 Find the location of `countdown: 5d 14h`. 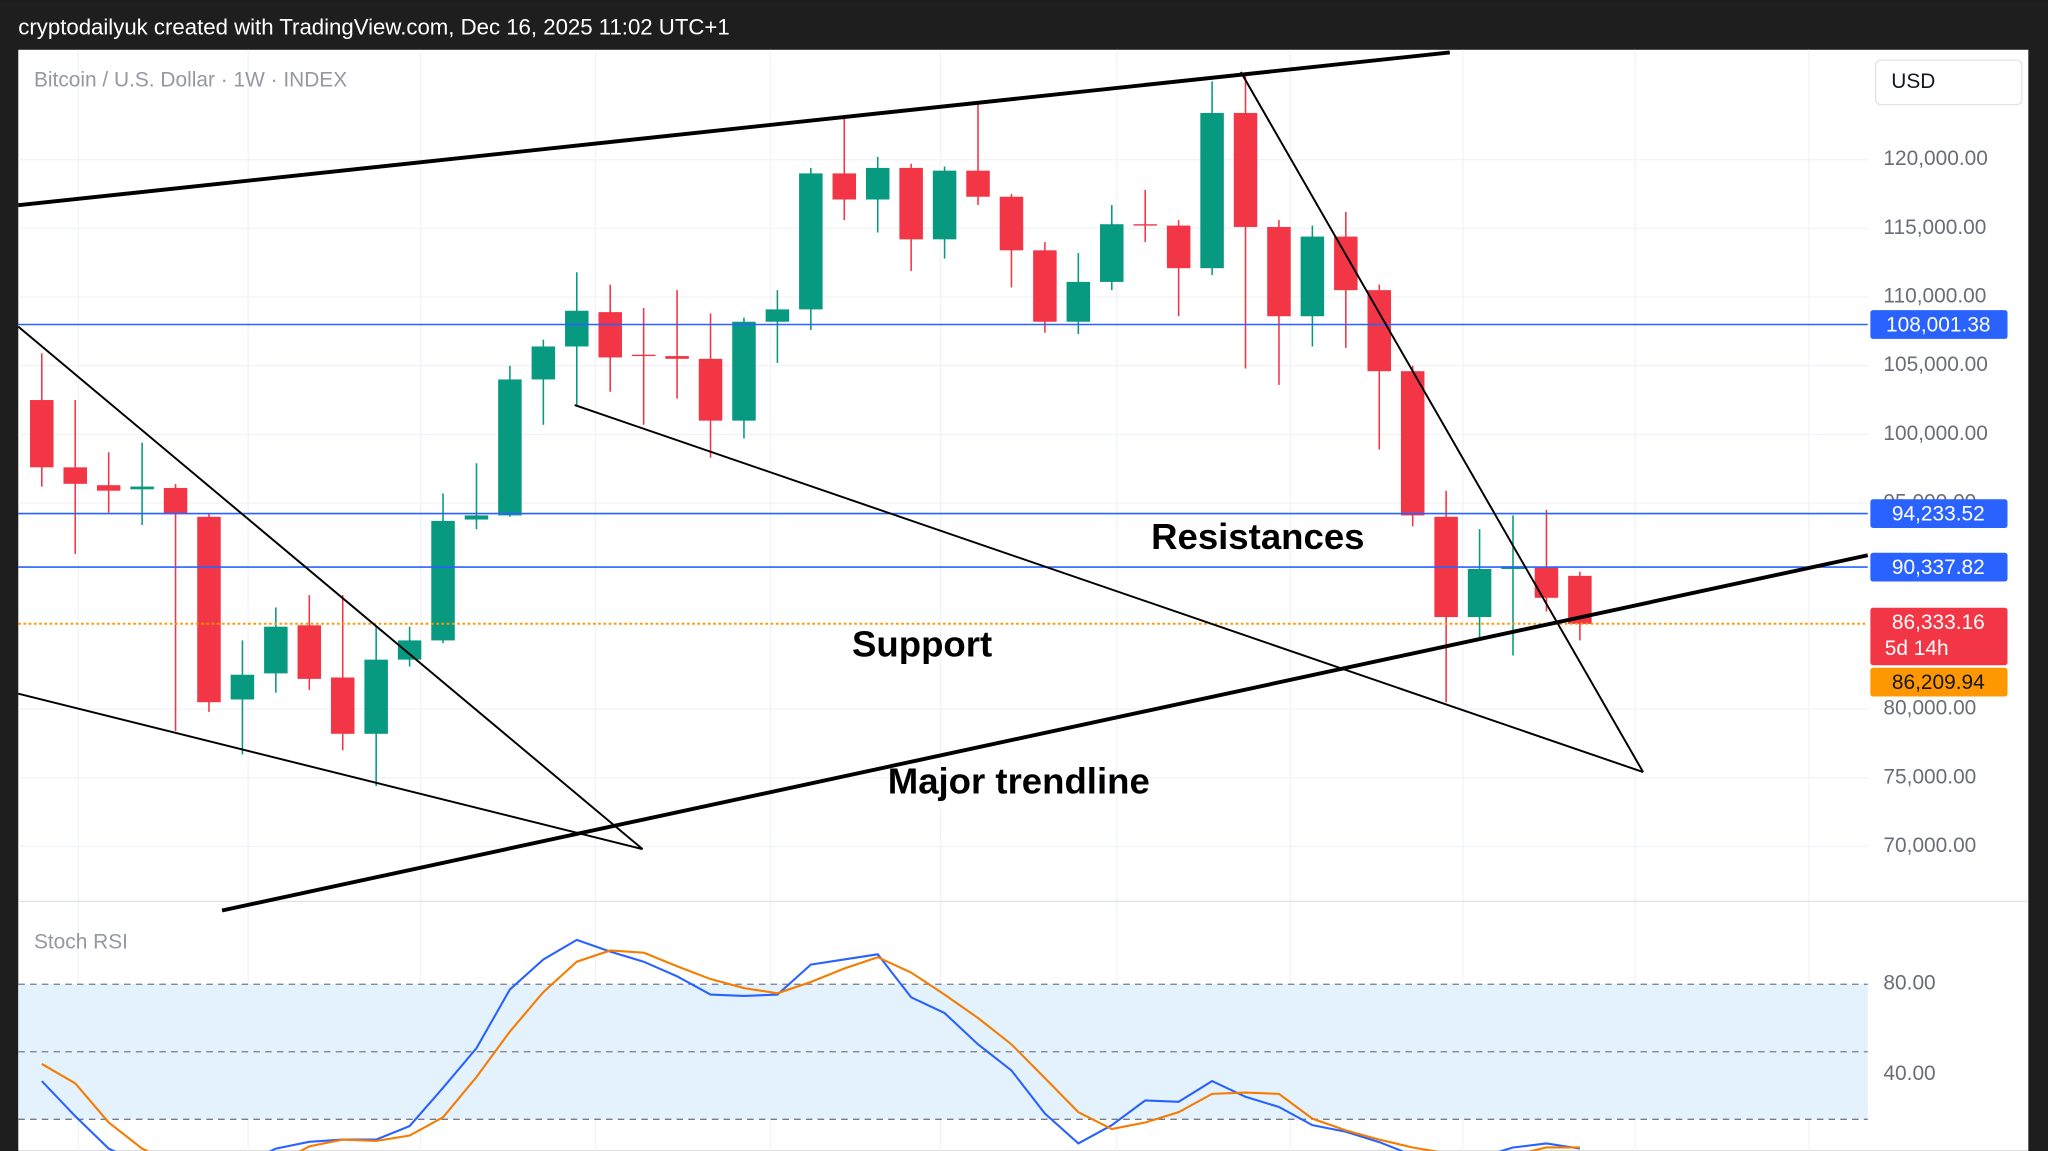

countdown: 5d 14h is located at coordinates (1917, 648).